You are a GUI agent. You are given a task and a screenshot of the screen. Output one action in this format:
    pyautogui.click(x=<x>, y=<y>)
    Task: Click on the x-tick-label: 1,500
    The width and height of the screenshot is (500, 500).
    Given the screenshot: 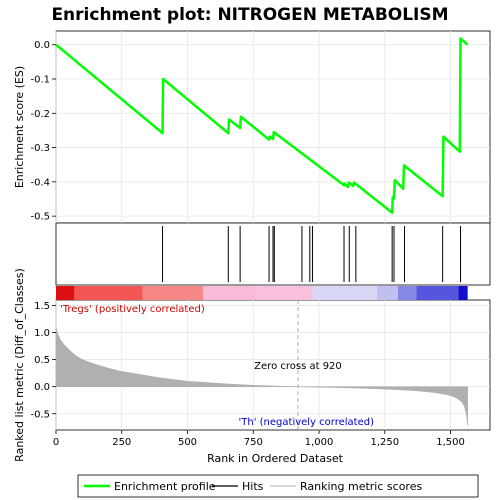 What is the action you would take?
    pyautogui.click(x=450, y=442)
    